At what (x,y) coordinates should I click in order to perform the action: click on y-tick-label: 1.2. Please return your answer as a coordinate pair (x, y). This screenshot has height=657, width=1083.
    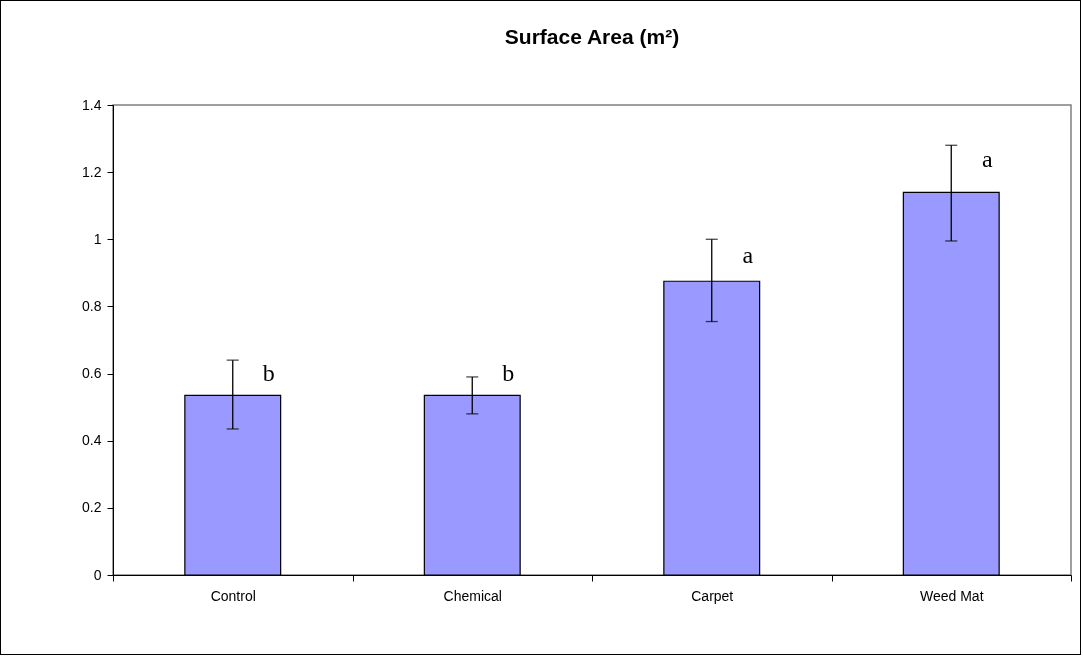
    Looking at the image, I should click on (92, 171).